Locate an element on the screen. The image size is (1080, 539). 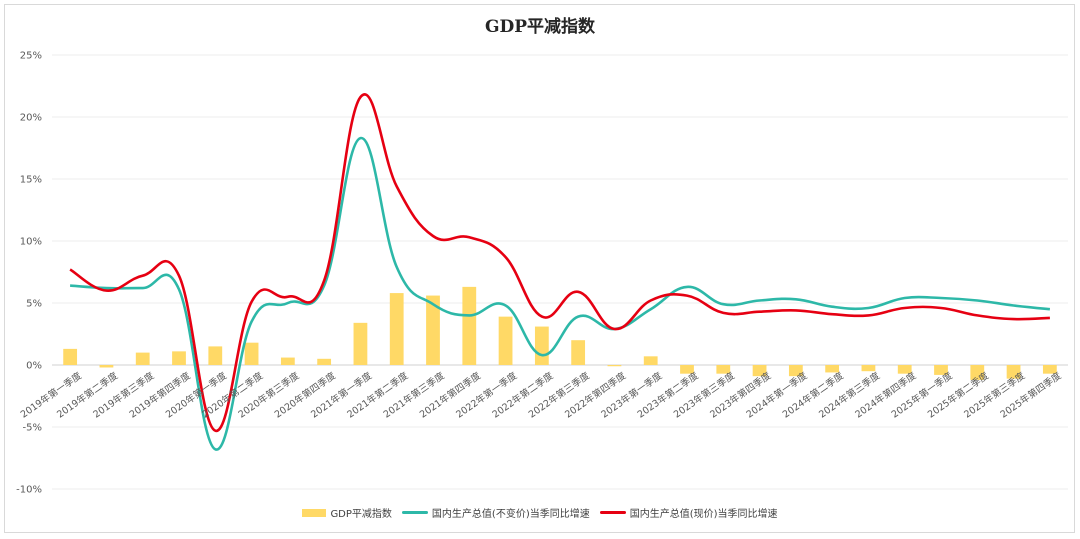
x-tick-label: 2023年第一季度 is located at coordinates (632, 394).